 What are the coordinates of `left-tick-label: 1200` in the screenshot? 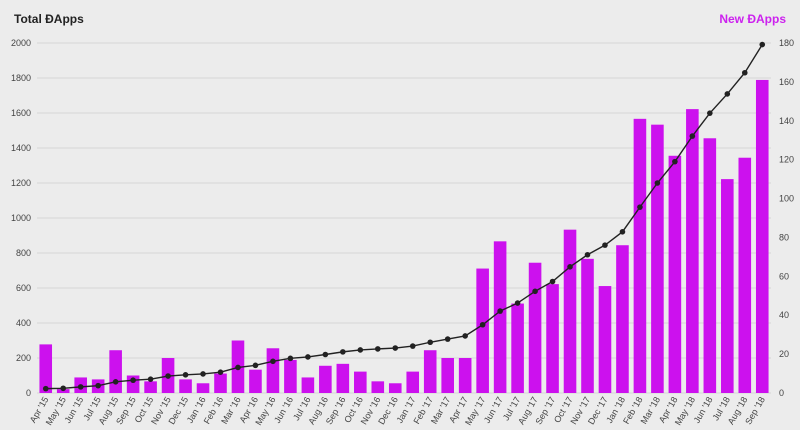 It's located at (21, 183).